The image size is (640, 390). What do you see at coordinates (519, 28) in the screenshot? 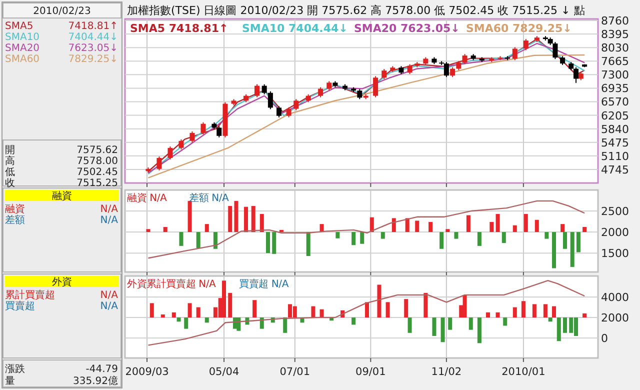
I see `series-label: SMA60 7829.25↓` at bounding box center [519, 28].